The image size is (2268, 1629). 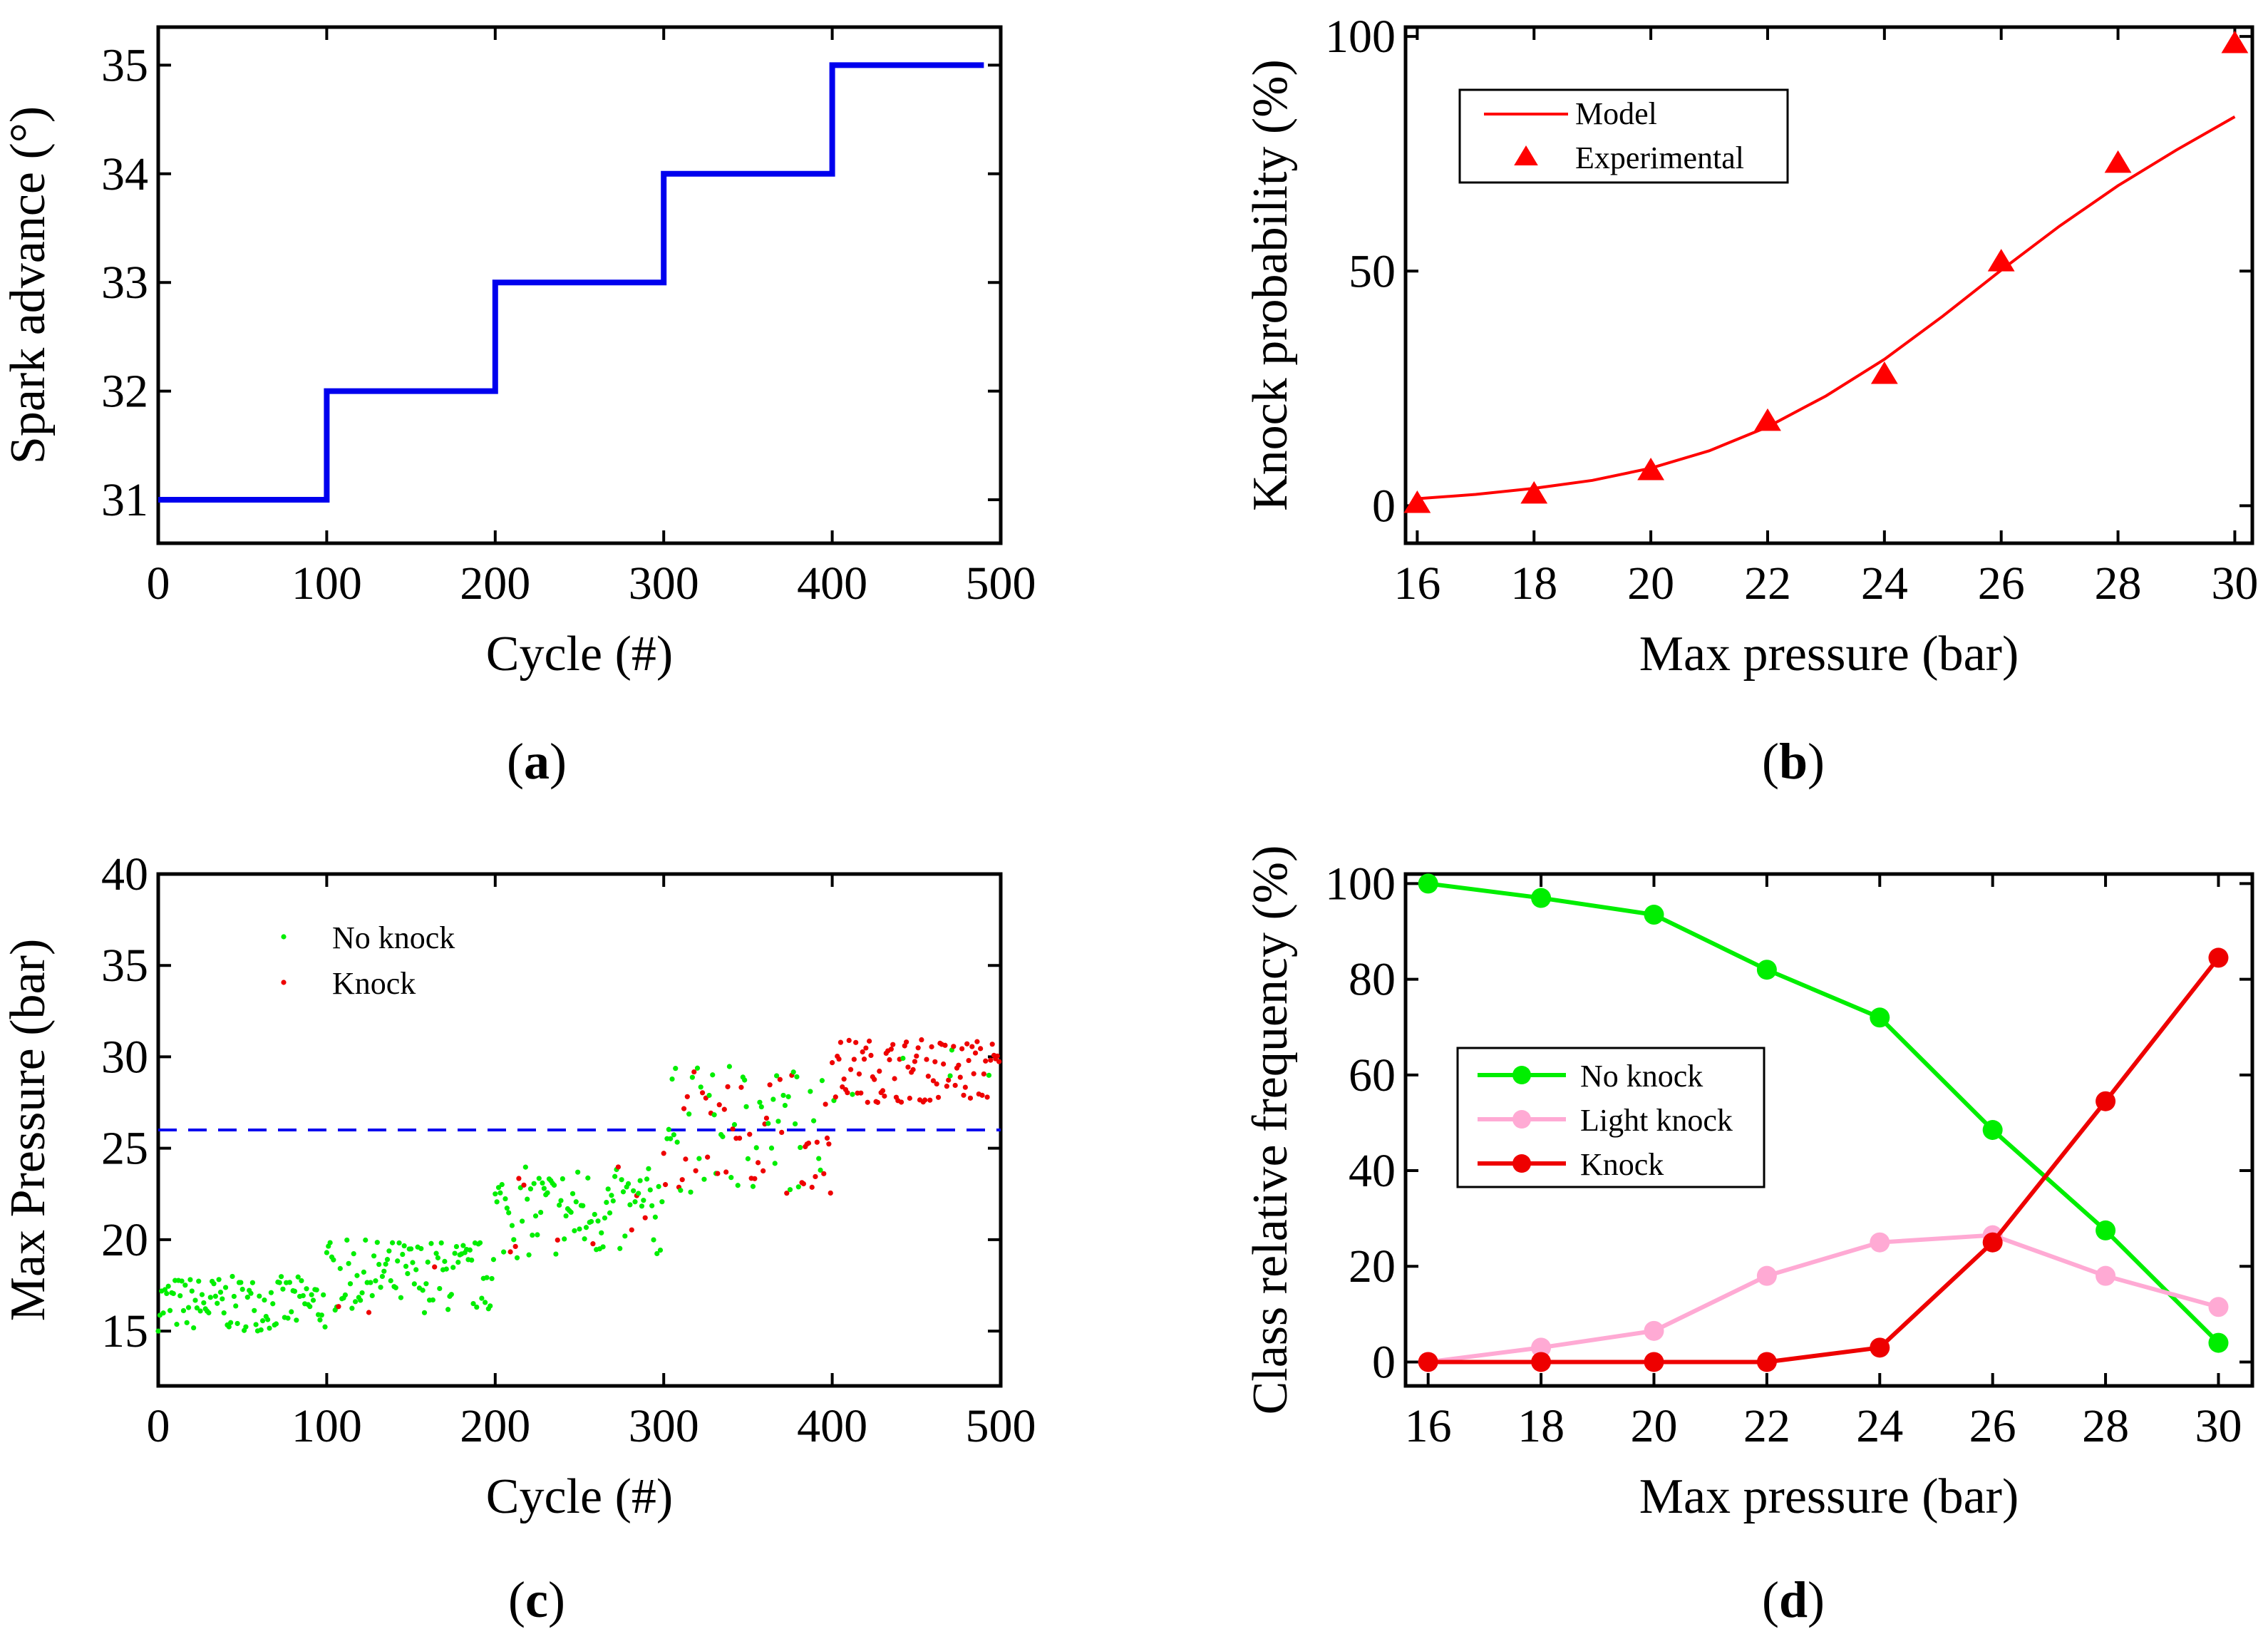 What do you see at coordinates (1884, 583) in the screenshot?
I see `panel-1-x-tick-label: 24` at bounding box center [1884, 583].